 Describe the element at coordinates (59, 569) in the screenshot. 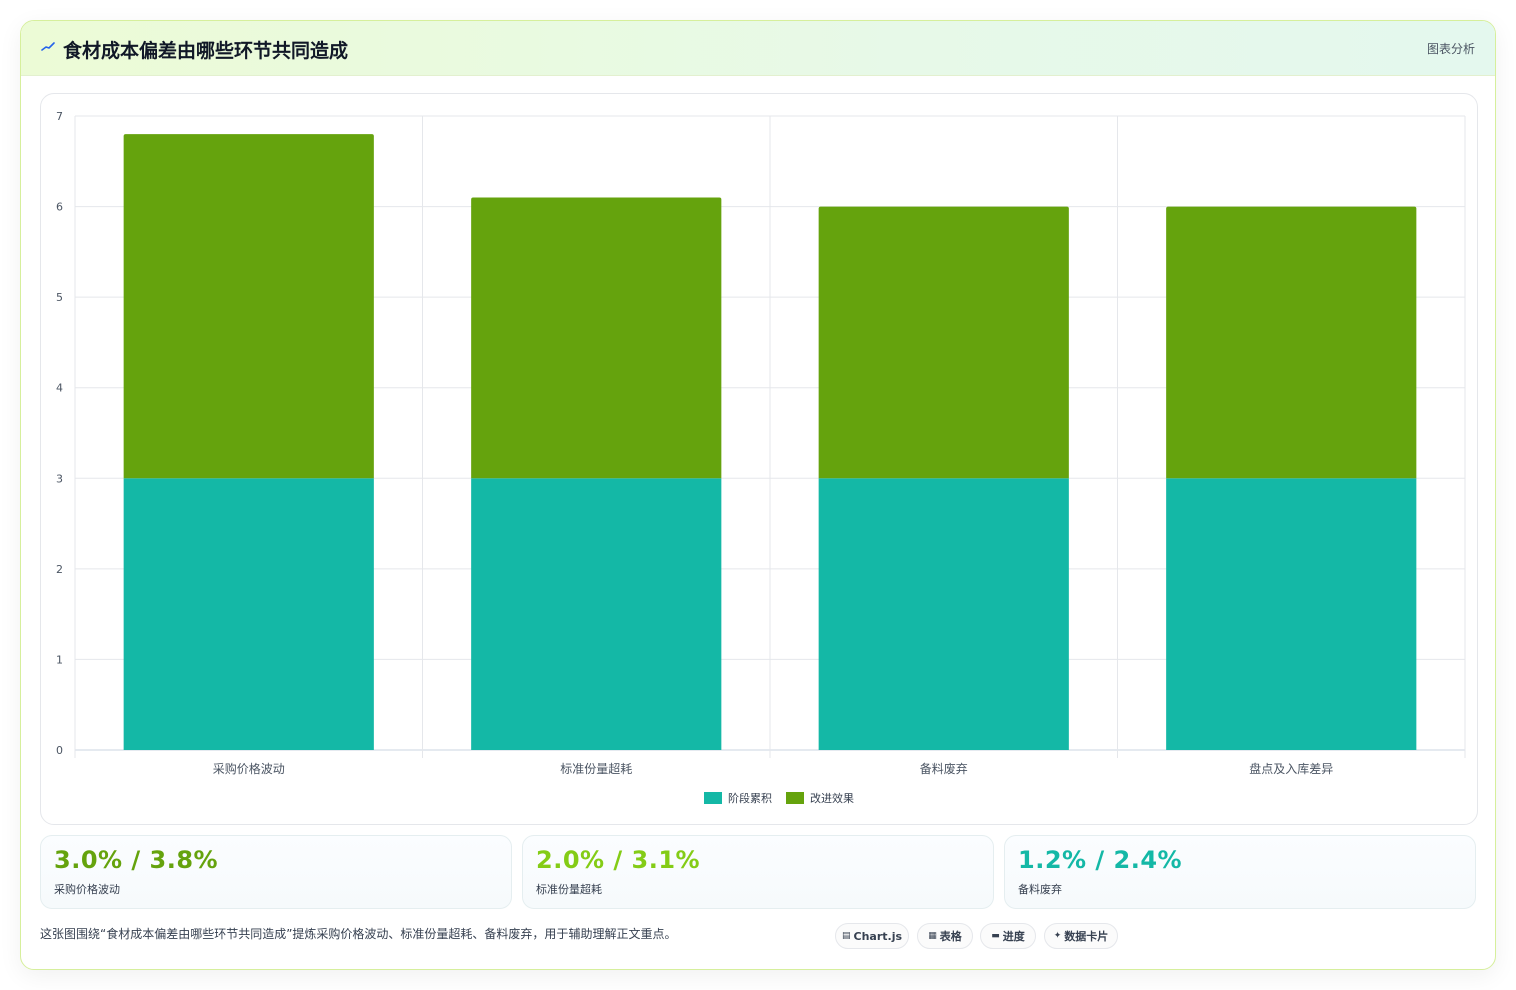

I see `y-tick-label: 2` at that location.